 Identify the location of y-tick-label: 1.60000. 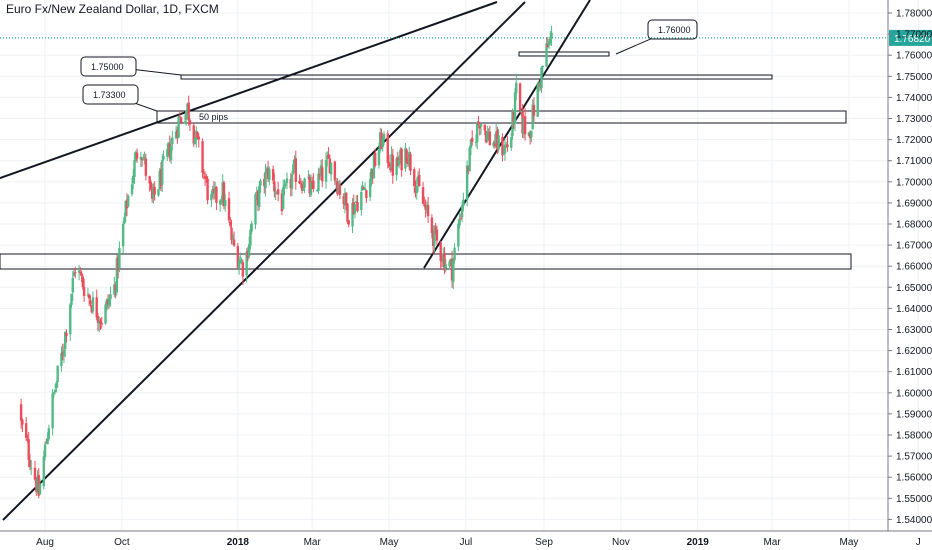
(914, 393).